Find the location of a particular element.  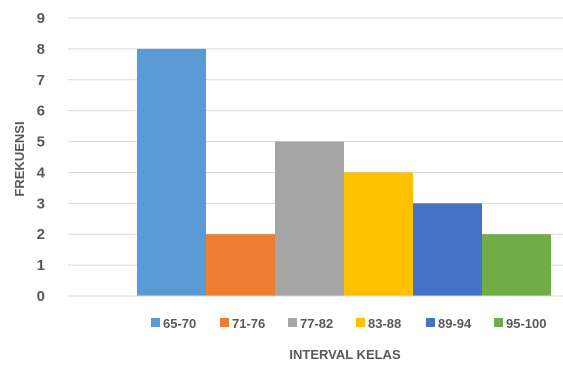

y-tick-label: 2 is located at coordinates (41, 234).